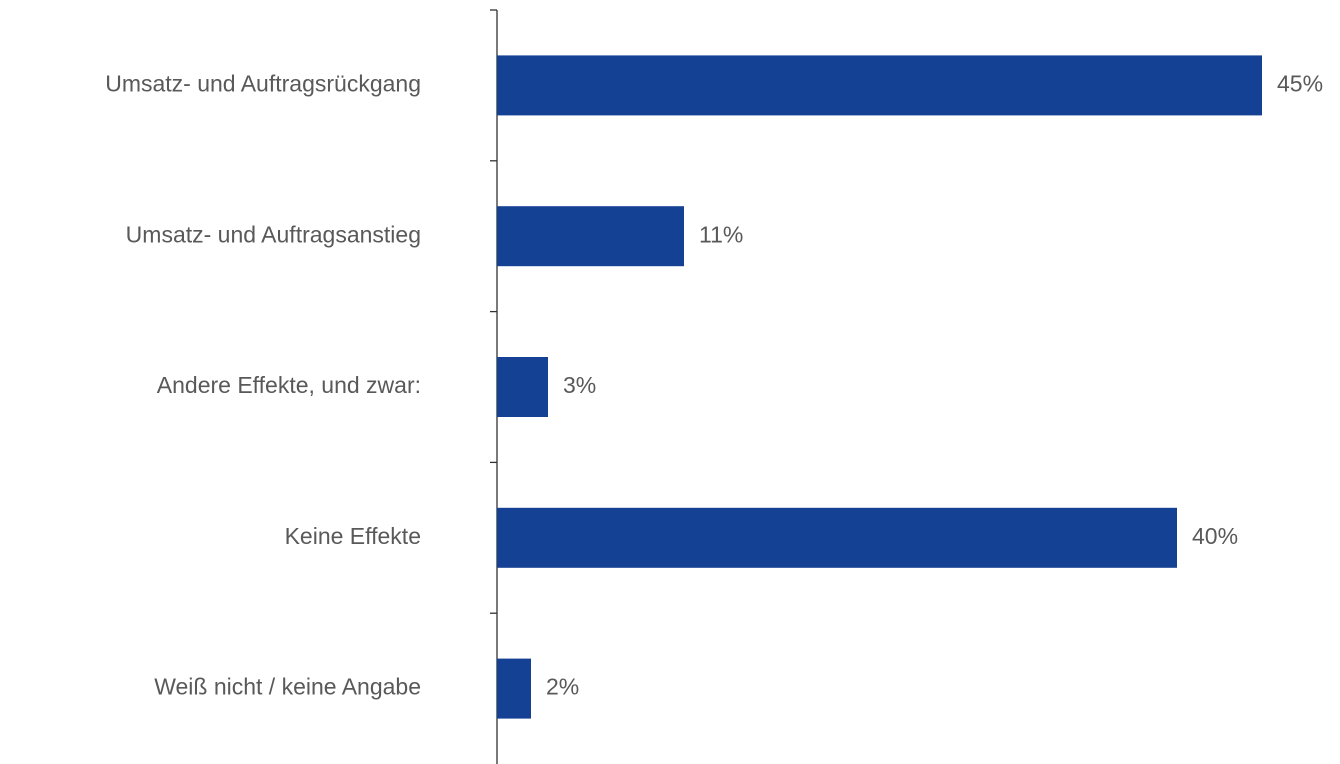 This screenshot has height=764, width=1340. What do you see at coordinates (579, 385) in the screenshot?
I see `value-label: 3%` at bounding box center [579, 385].